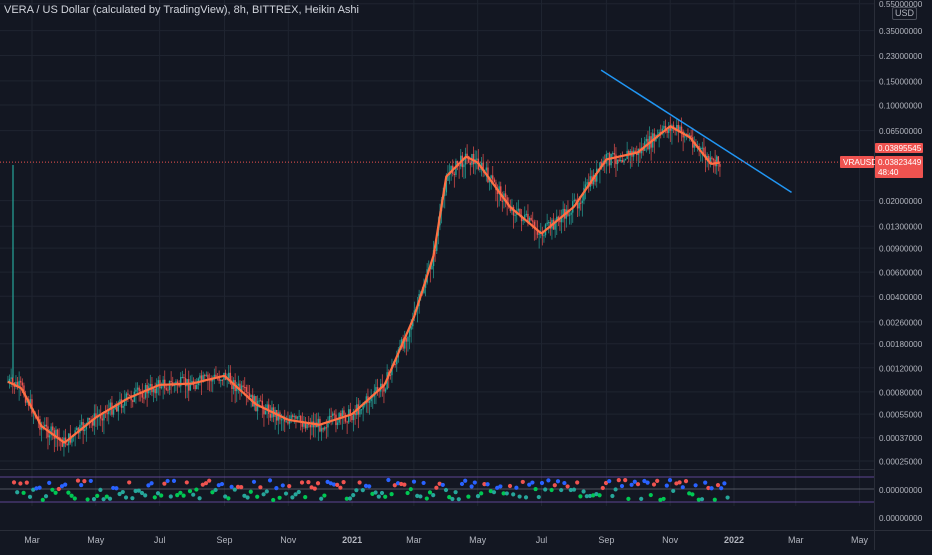 This screenshot has width=932, height=555. Describe the element at coordinates (899, 148) in the screenshot. I see `last-price-tag` at that location.